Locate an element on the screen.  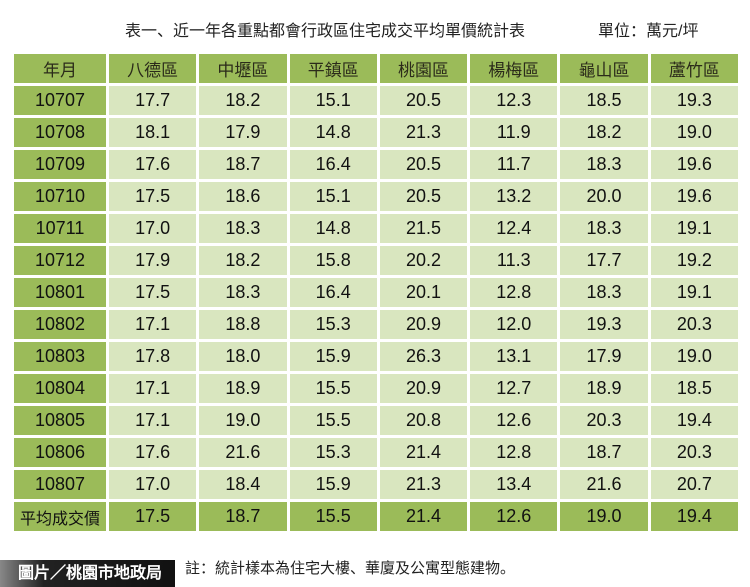
table-cell: 21.5 is located at coordinates (423, 228).